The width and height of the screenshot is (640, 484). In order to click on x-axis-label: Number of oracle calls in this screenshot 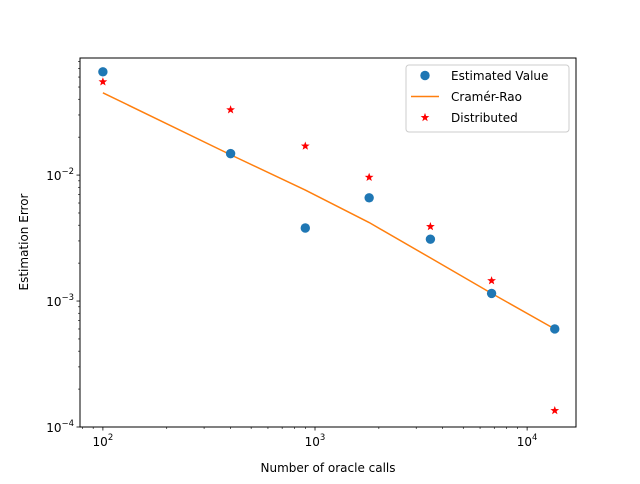, I will do `click(327, 468)`.